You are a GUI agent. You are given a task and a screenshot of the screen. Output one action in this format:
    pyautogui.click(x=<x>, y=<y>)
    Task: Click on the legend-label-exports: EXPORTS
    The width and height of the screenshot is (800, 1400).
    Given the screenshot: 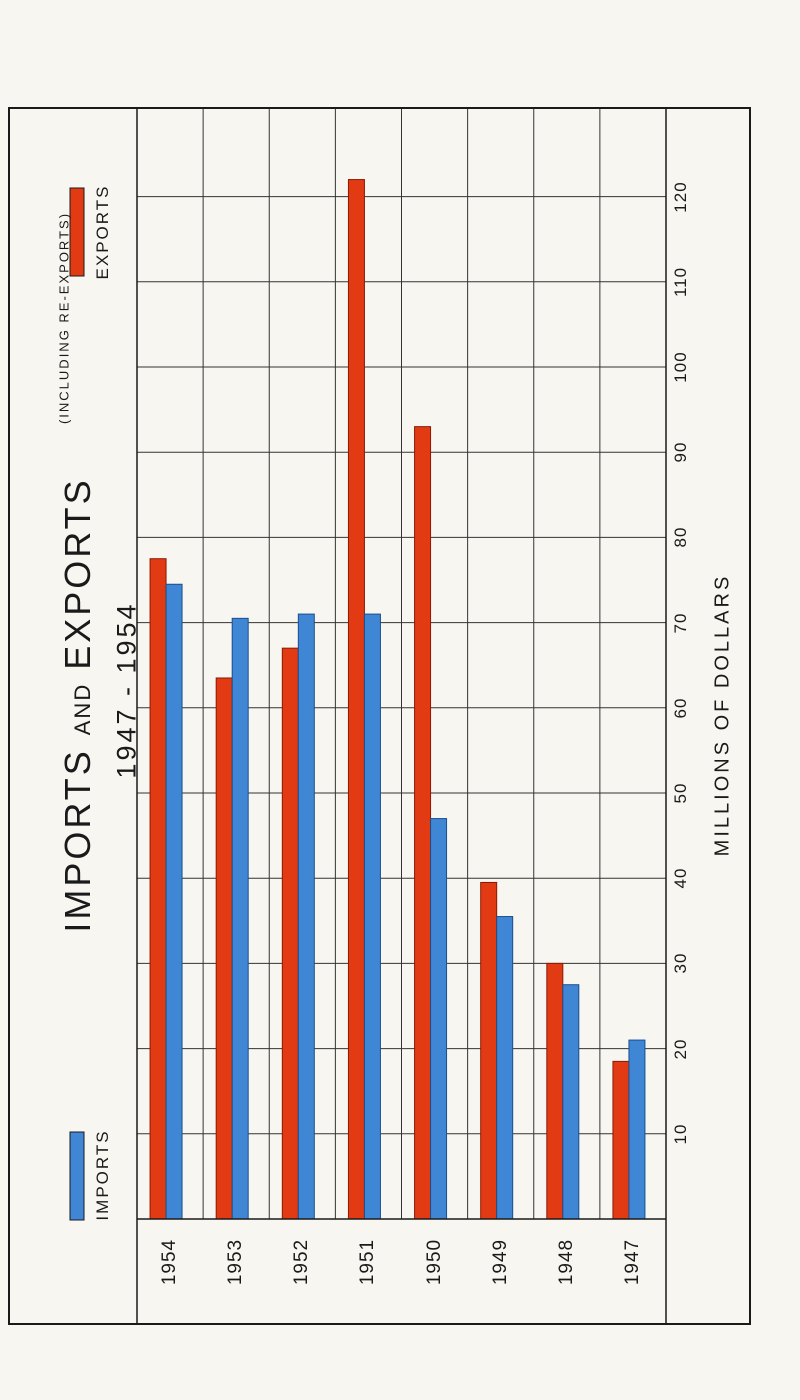 What is the action you would take?
    pyautogui.click(x=102, y=232)
    